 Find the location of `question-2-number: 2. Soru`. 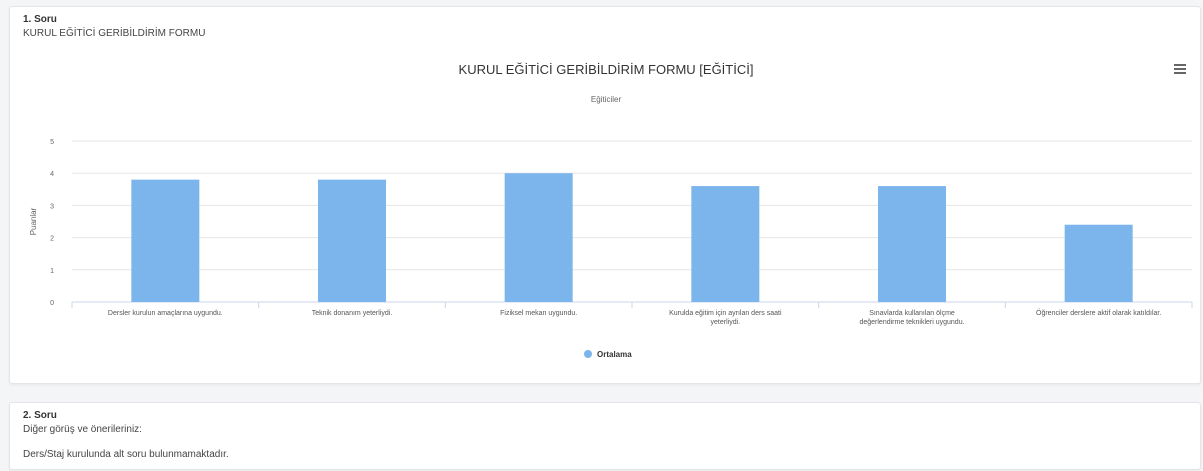

question-2-number: 2. Soru is located at coordinates (40, 415).